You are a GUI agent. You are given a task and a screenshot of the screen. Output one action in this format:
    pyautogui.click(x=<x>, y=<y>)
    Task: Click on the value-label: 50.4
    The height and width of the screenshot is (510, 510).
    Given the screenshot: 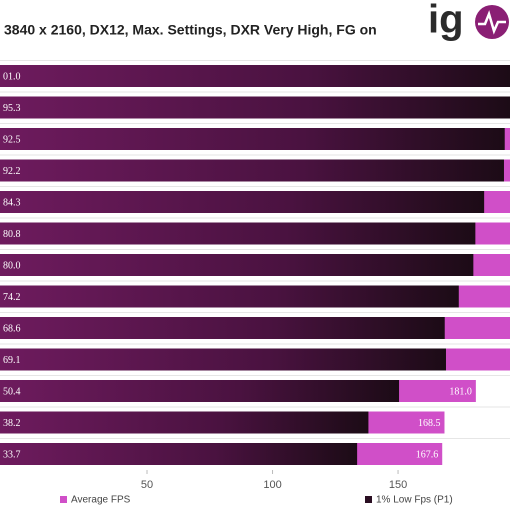 What is the action you would take?
    pyautogui.click(x=12, y=391)
    